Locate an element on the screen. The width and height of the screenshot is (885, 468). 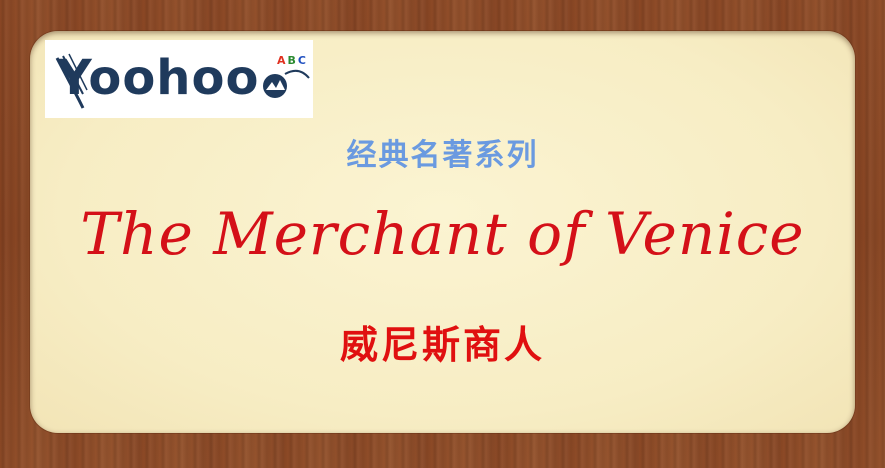
logo-wordmark: Yoohoo is located at coordinates (158, 78).